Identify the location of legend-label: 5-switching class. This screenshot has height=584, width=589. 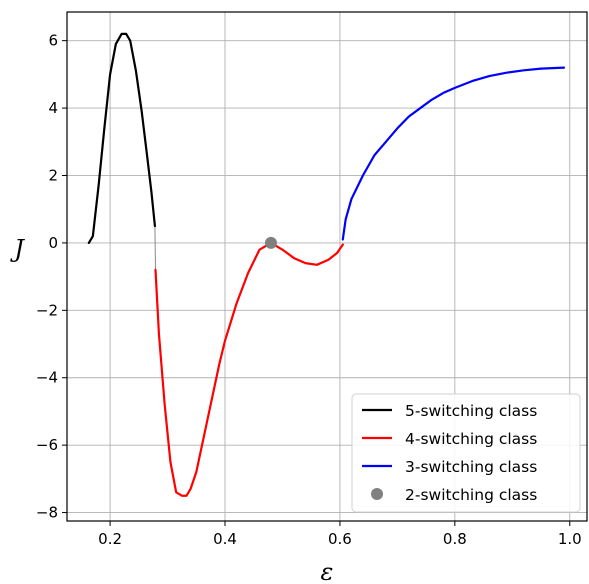
(471, 411).